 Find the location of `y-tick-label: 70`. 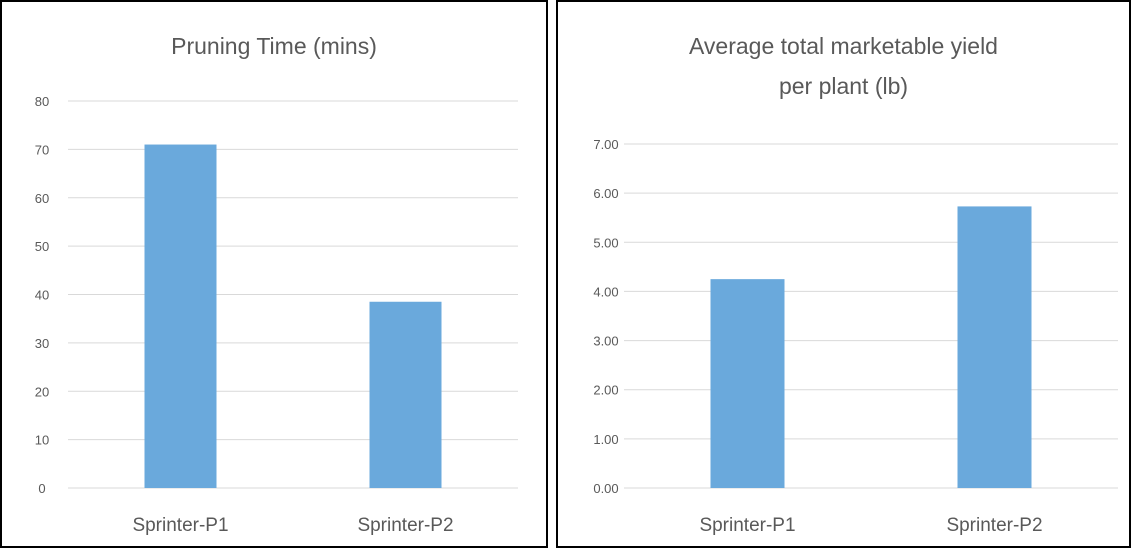

y-tick-label: 70 is located at coordinates (42, 149).